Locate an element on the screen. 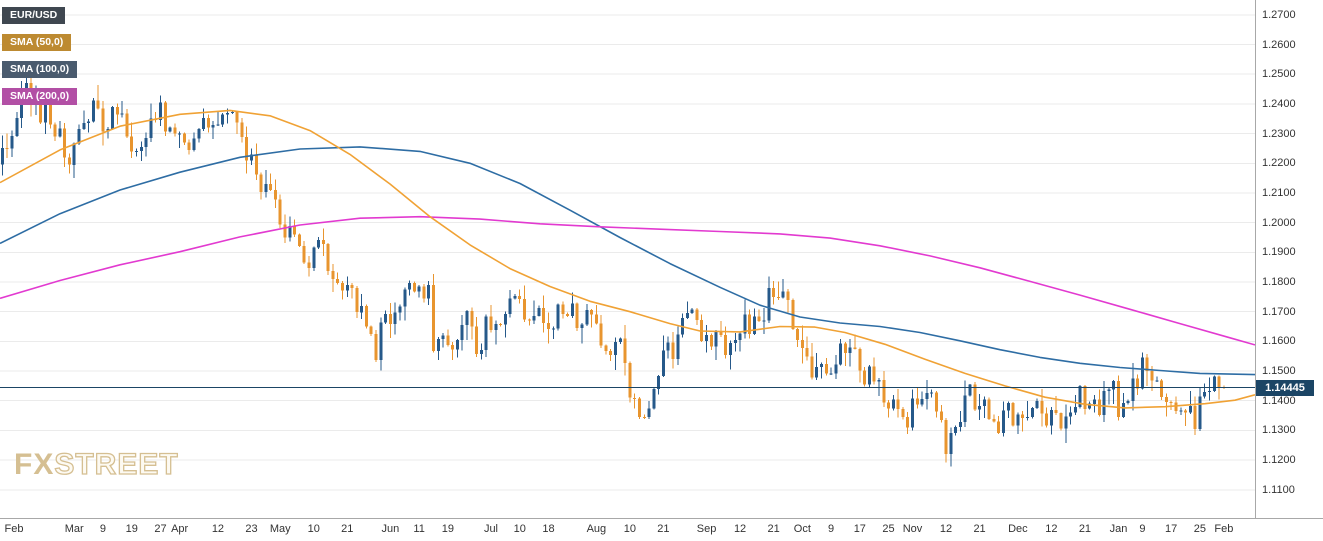 The width and height of the screenshot is (1323, 541). legend-badge-eur-usd: EUR/USD is located at coordinates (34, 15).